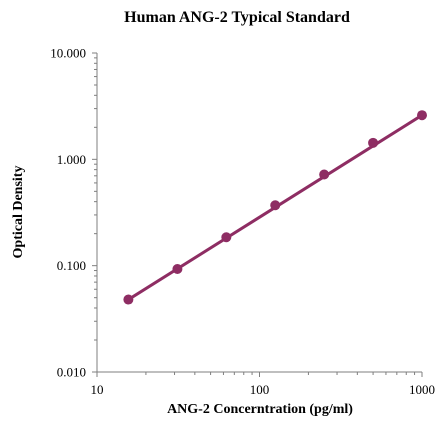  What do you see at coordinates (422, 389) in the screenshot?
I see `x-tick-label: 1000` at bounding box center [422, 389].